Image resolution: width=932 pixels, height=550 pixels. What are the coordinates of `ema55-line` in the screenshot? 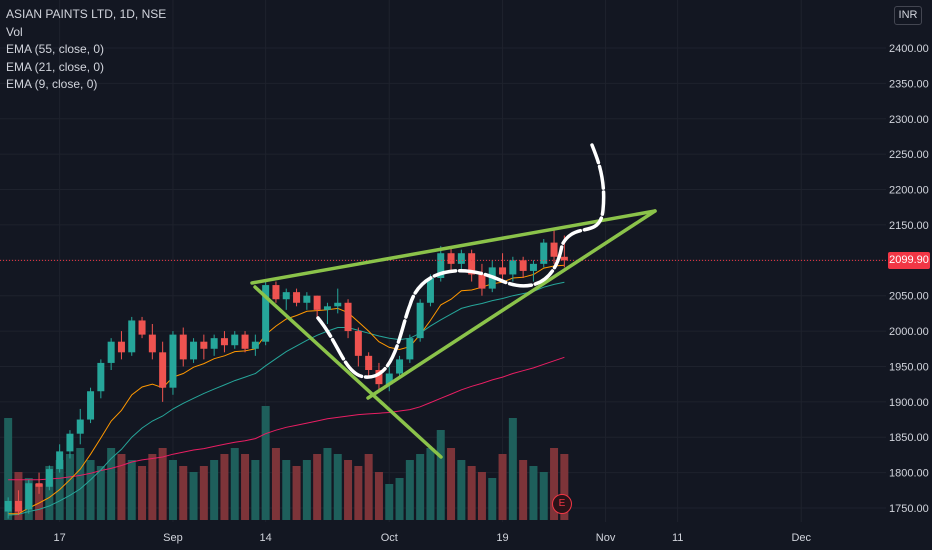 It's located at (286, 418).